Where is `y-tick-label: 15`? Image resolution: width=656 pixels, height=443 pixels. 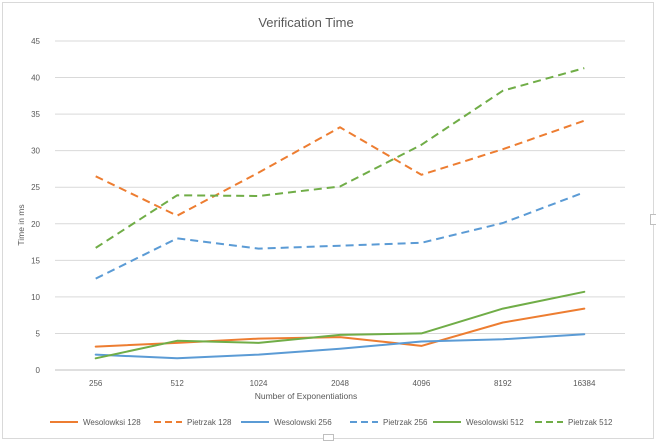 y-tick-label: 15 is located at coordinates (35, 260).